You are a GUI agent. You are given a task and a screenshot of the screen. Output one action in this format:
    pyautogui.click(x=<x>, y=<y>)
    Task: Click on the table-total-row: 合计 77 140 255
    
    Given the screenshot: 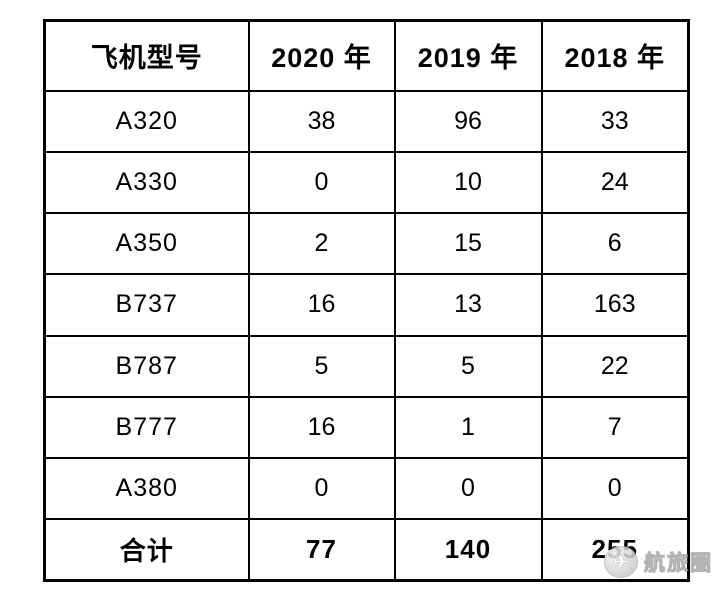 What is the action you would take?
    pyautogui.click(x=366, y=550)
    